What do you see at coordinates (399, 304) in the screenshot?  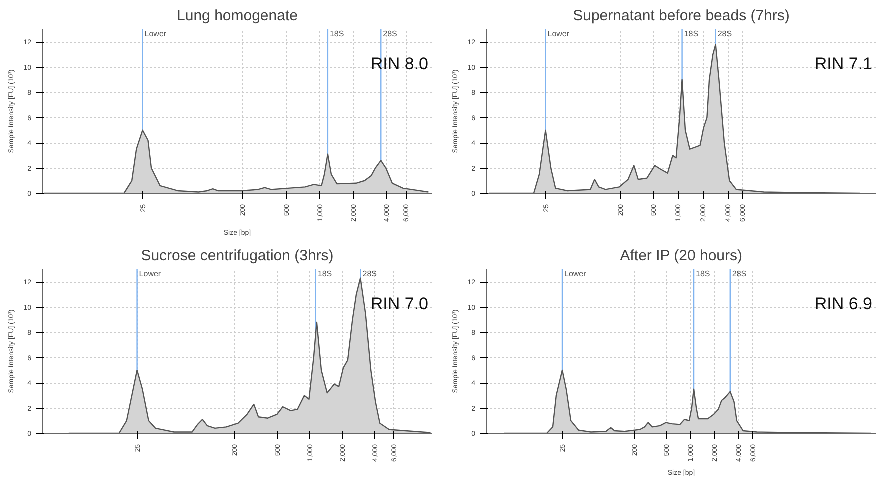 I see `annotation: RIN 7.0` at bounding box center [399, 304].